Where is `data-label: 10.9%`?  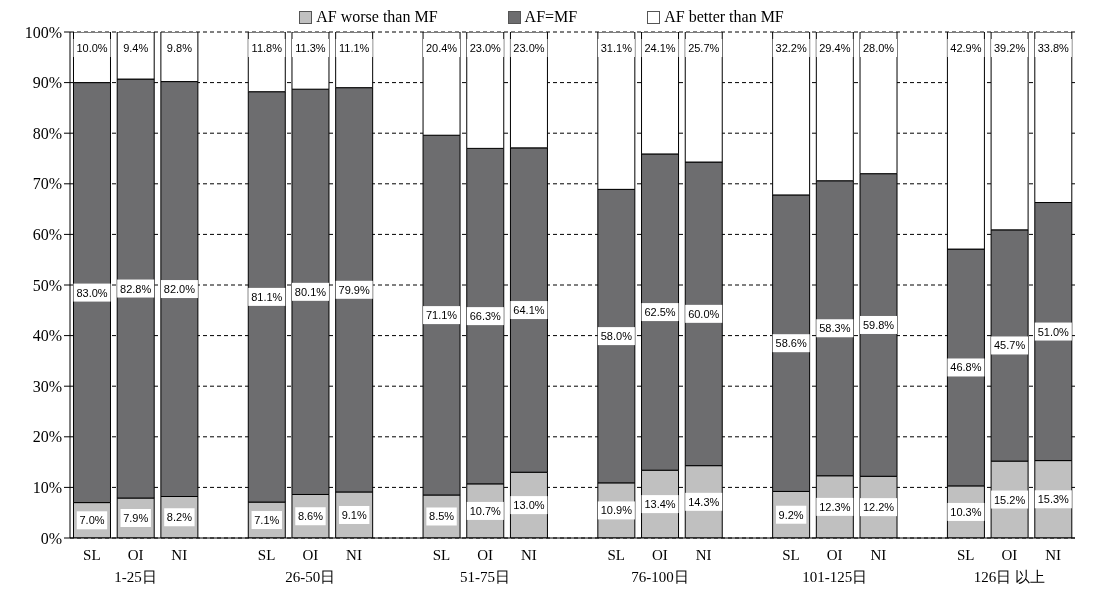
data-label: 10.9% is located at coordinates (616, 510).